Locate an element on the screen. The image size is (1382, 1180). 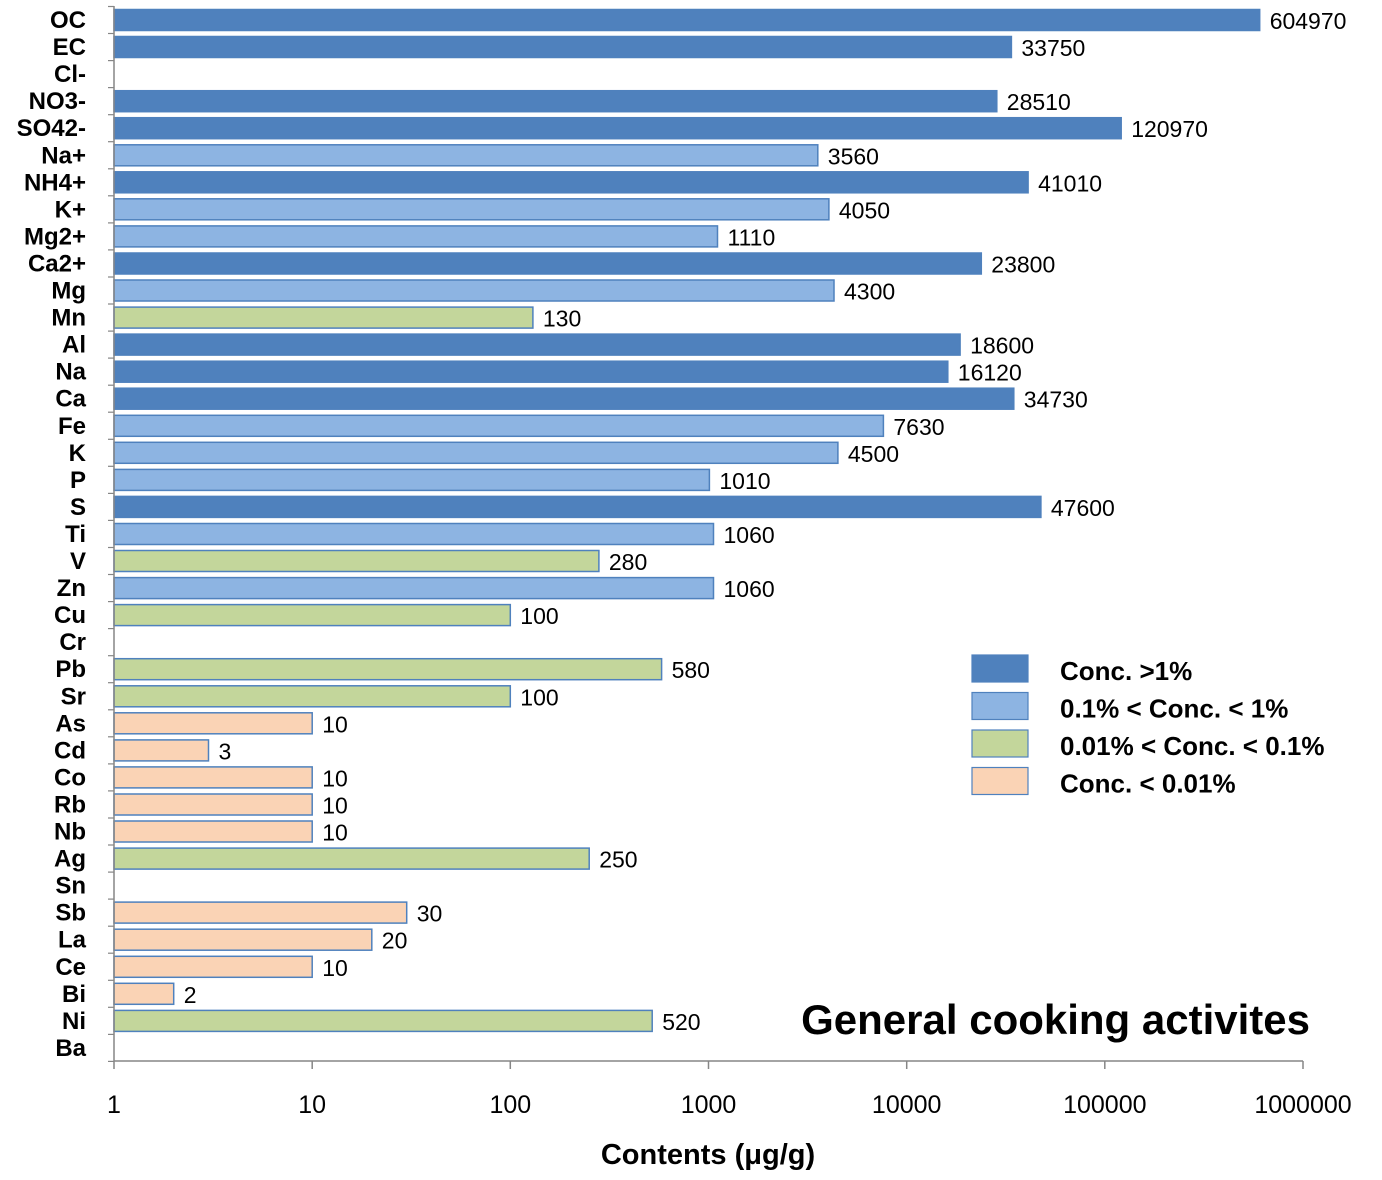
category-label: Cr is located at coordinates (72, 642).